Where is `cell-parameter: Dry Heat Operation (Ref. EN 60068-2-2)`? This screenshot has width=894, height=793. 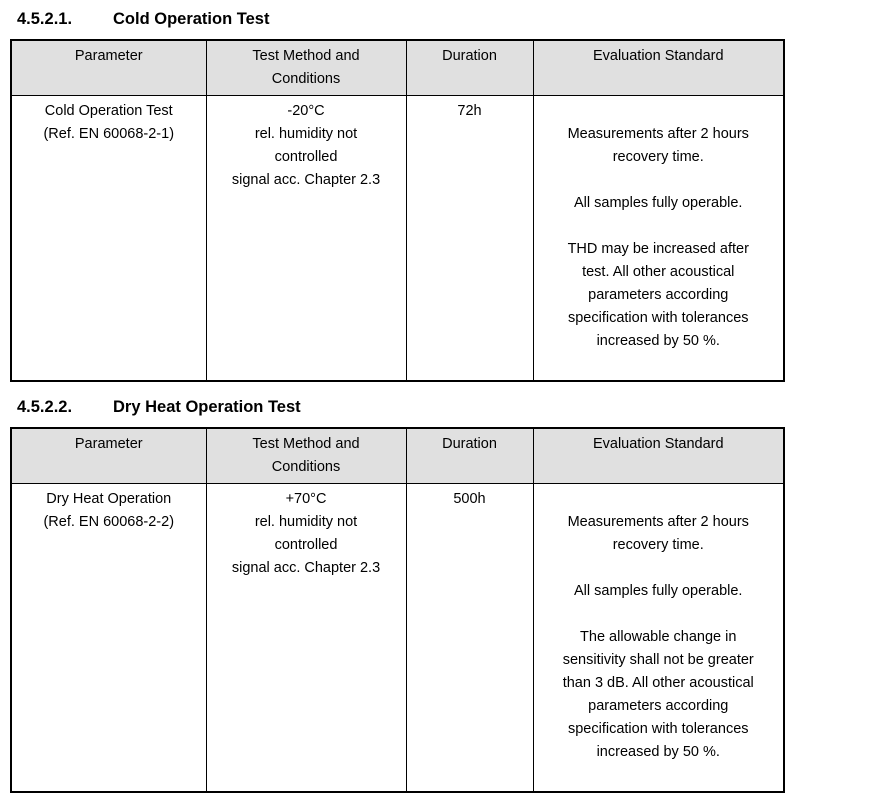 cell-parameter: Dry Heat Operation (Ref. EN 60068-2-2) is located at coordinates (108, 638).